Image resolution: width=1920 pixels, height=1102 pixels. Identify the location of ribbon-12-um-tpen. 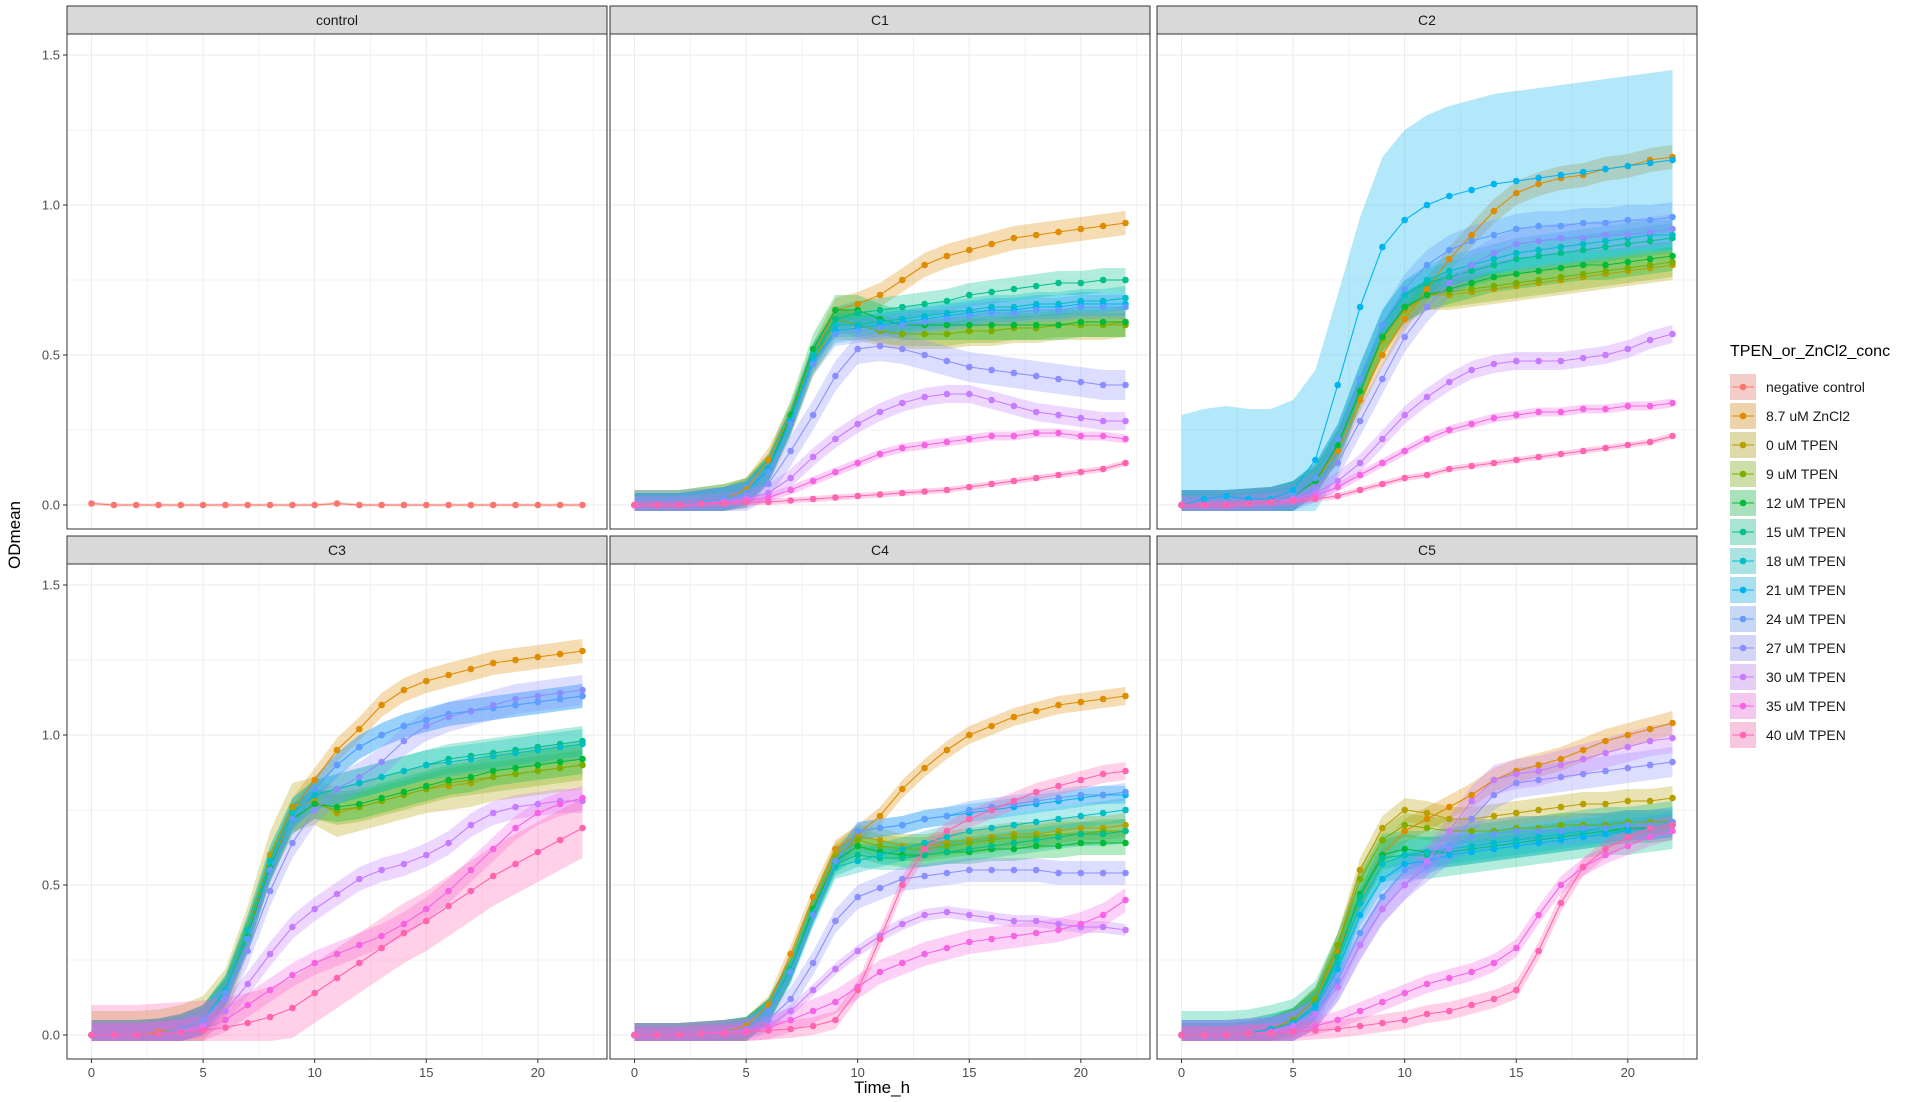
(880, 403).